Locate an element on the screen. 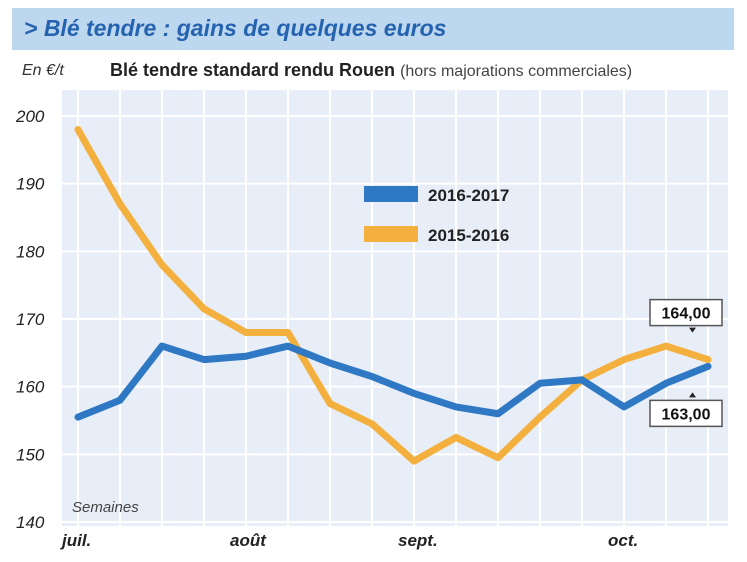 The width and height of the screenshot is (747, 562). title-banner: > Blé tendre : gains de quelques euros is located at coordinates (373, 29).